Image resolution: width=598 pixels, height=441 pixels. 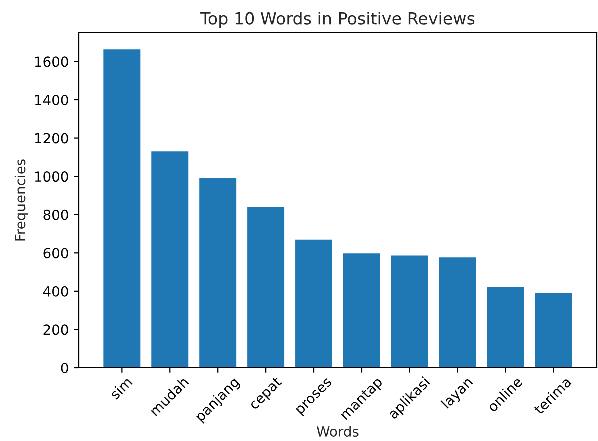 What do you see at coordinates (337, 20) in the screenshot?
I see `chart-title: Top 10 Words in Positive Reviews` at bounding box center [337, 20].